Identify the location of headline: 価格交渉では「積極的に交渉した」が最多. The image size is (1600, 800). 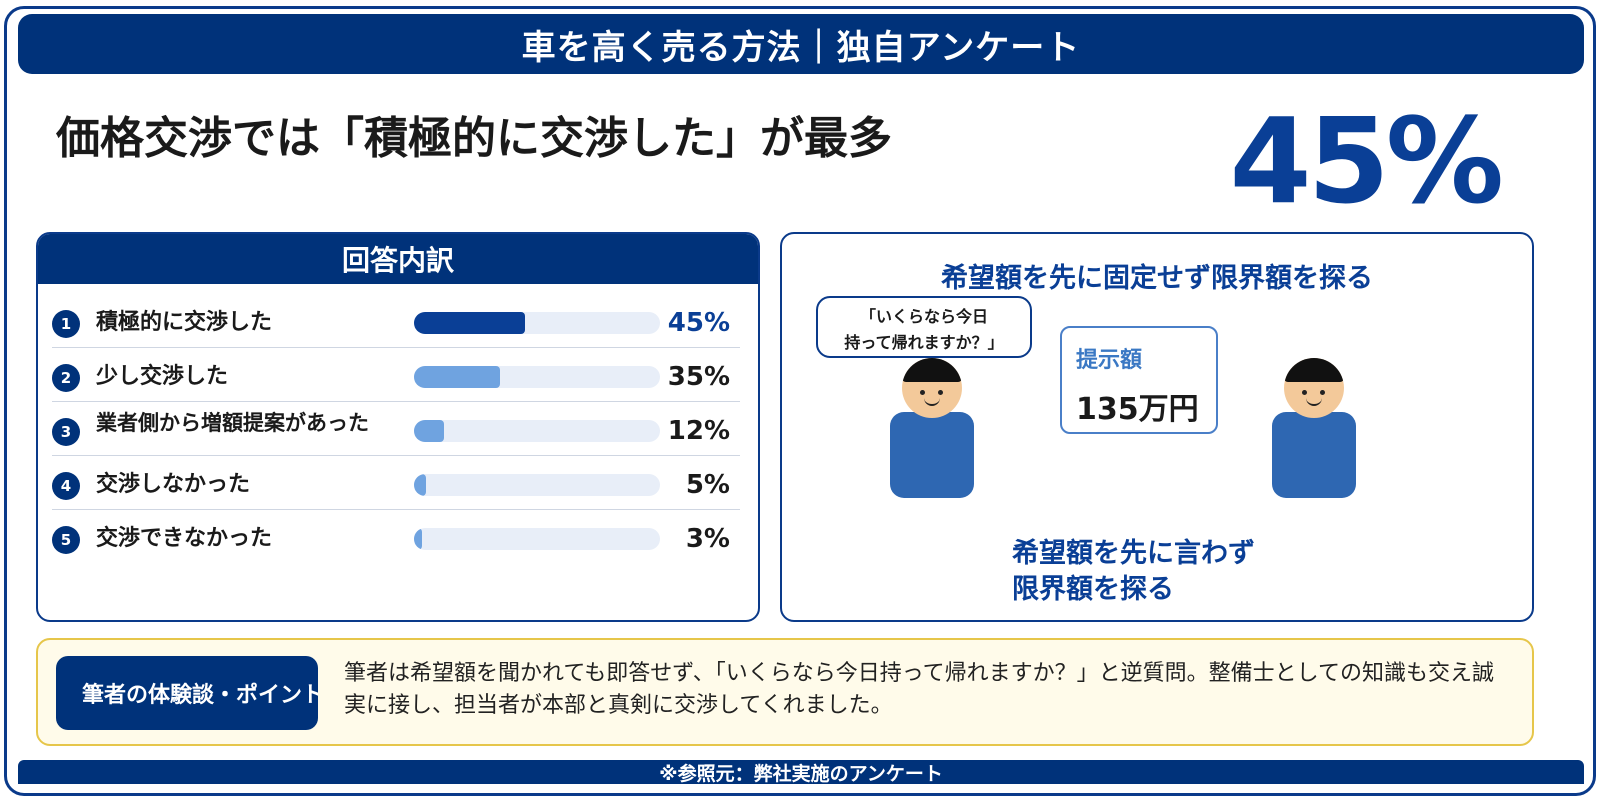
(474, 138).